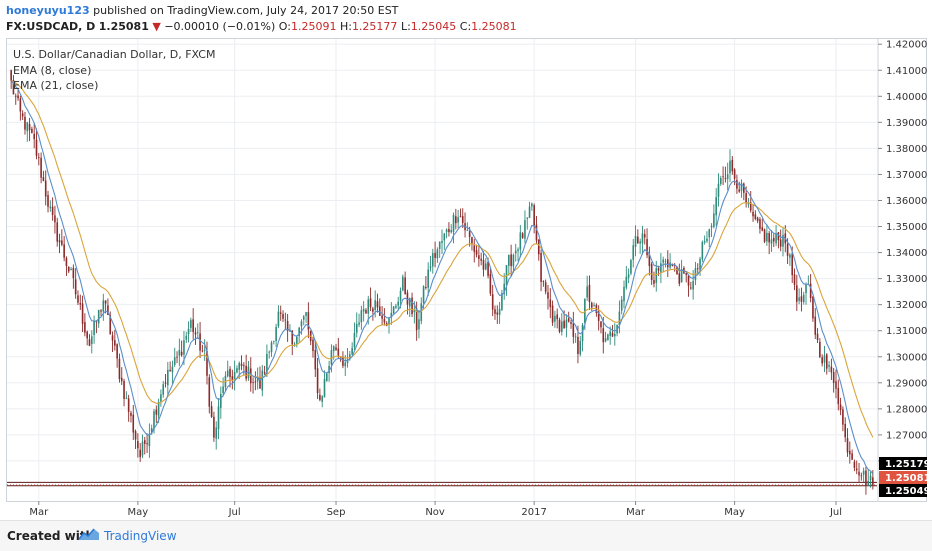  What do you see at coordinates (906, 435) in the screenshot?
I see `price-tick-label: 1.27000` at bounding box center [906, 435].